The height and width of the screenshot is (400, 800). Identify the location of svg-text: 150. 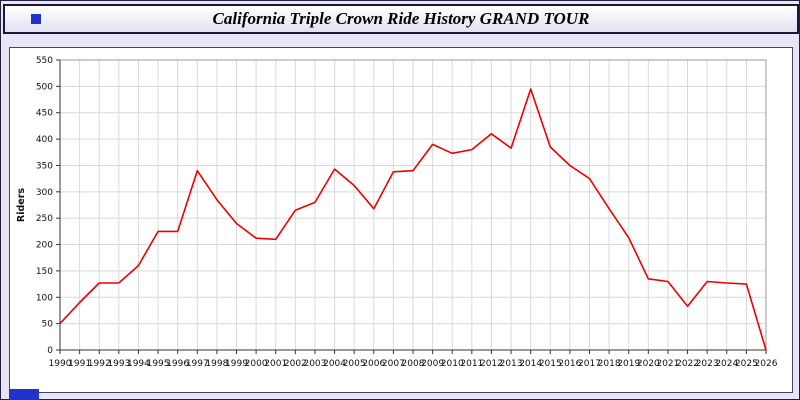
(44, 272).